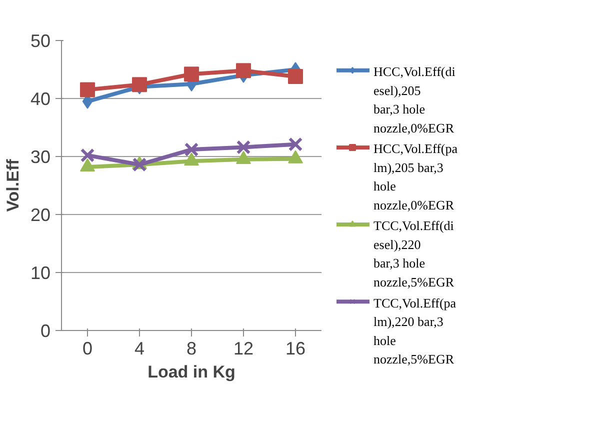 The width and height of the screenshot is (593, 432). I want to click on x-tick-label: 8, so click(191, 348).